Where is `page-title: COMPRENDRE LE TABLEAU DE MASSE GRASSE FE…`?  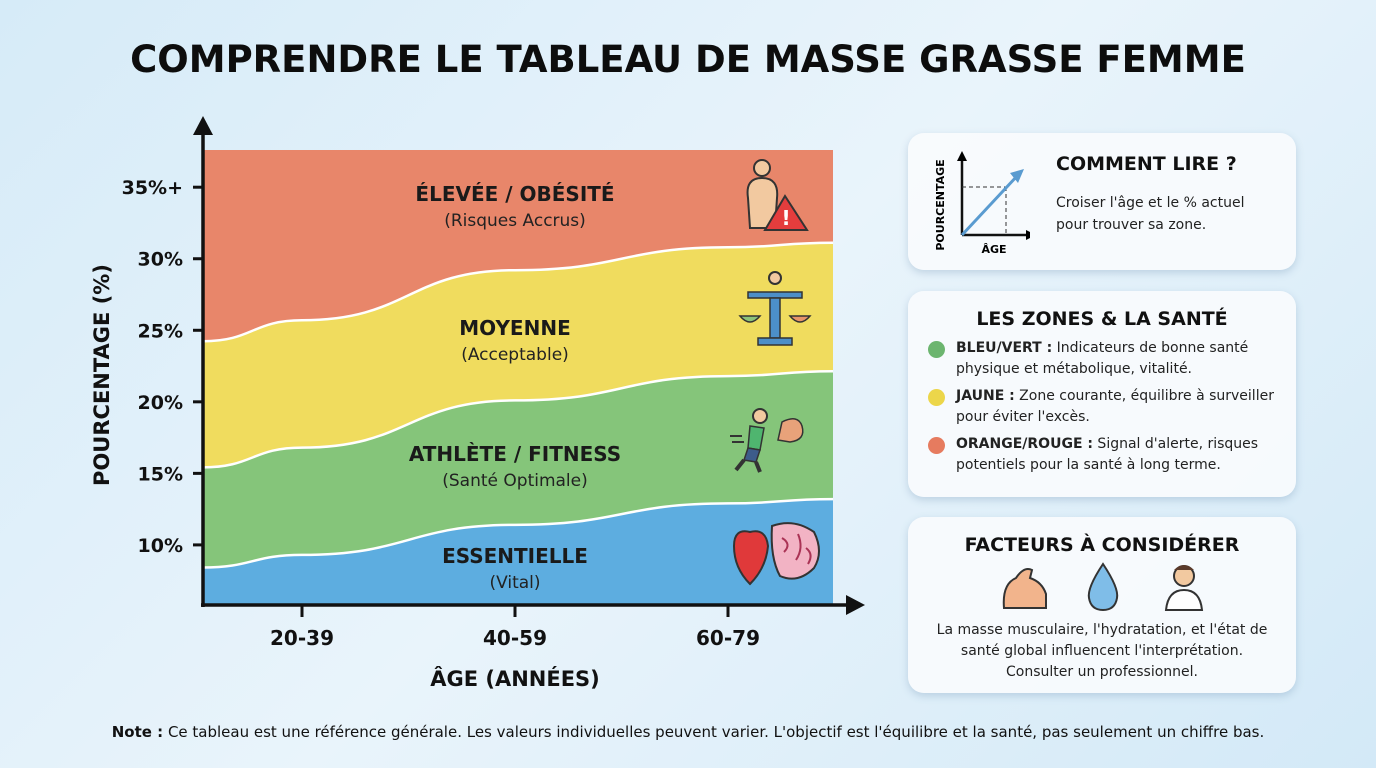
page-title: COMPRENDRE LE TABLEAU DE MASSE GRASSE FE… is located at coordinates (688, 59).